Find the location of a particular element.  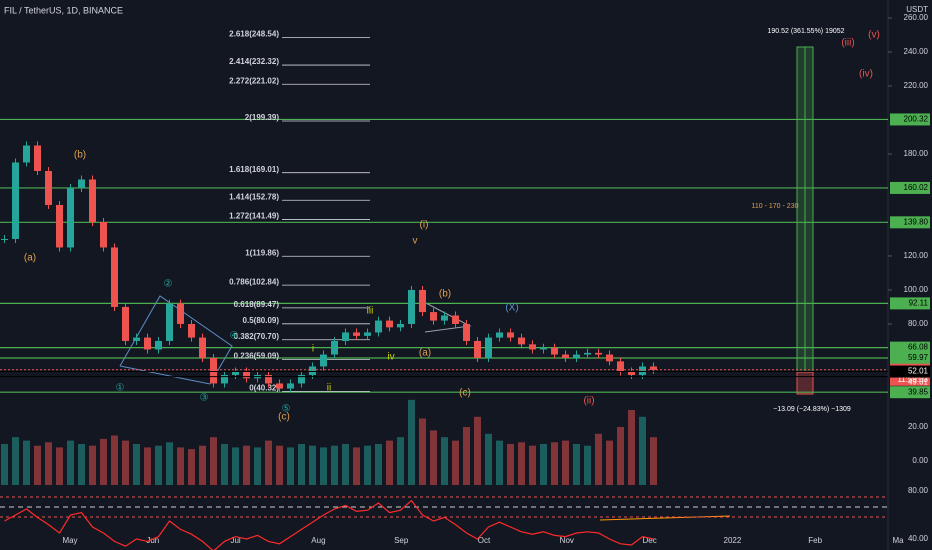

level-label: 92.11 is located at coordinates (919, 302).